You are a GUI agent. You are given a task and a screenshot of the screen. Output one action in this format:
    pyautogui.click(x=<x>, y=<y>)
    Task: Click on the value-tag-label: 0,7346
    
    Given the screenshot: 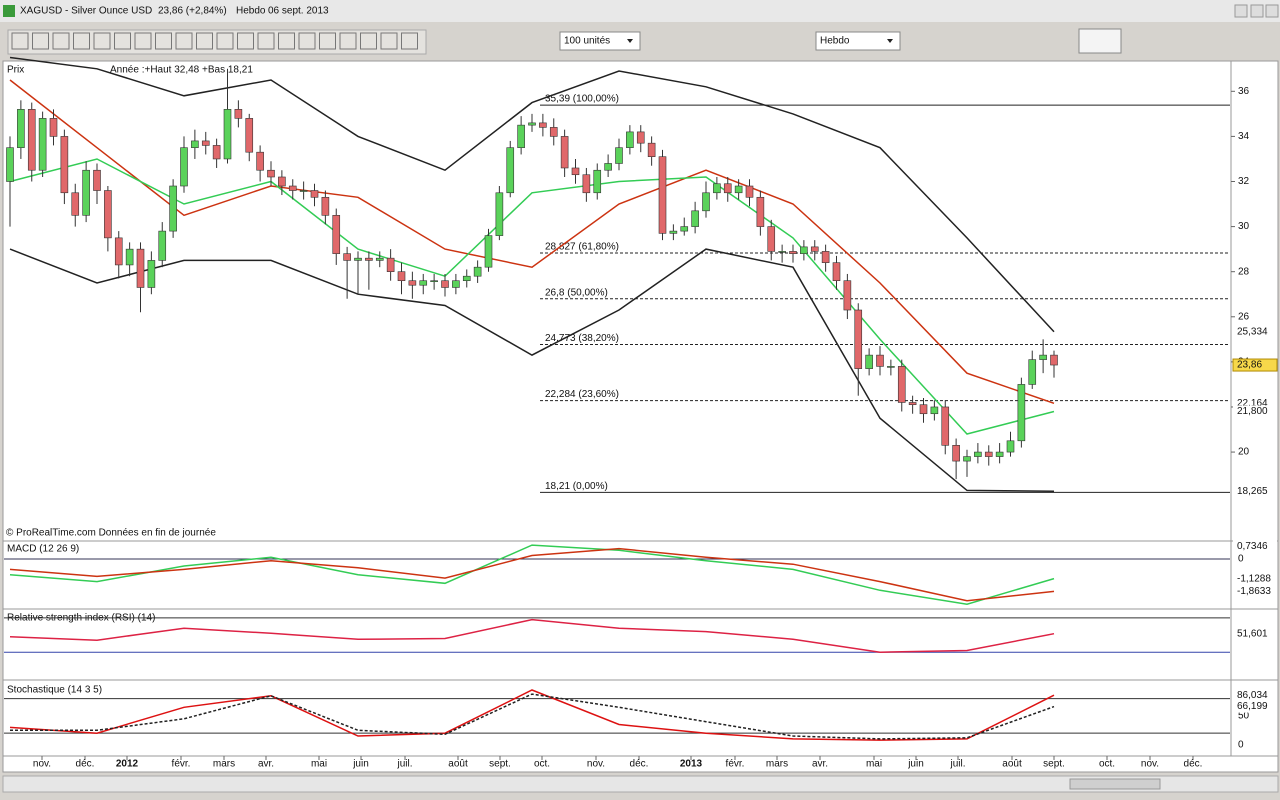 What is the action you would take?
    pyautogui.click(x=1252, y=546)
    